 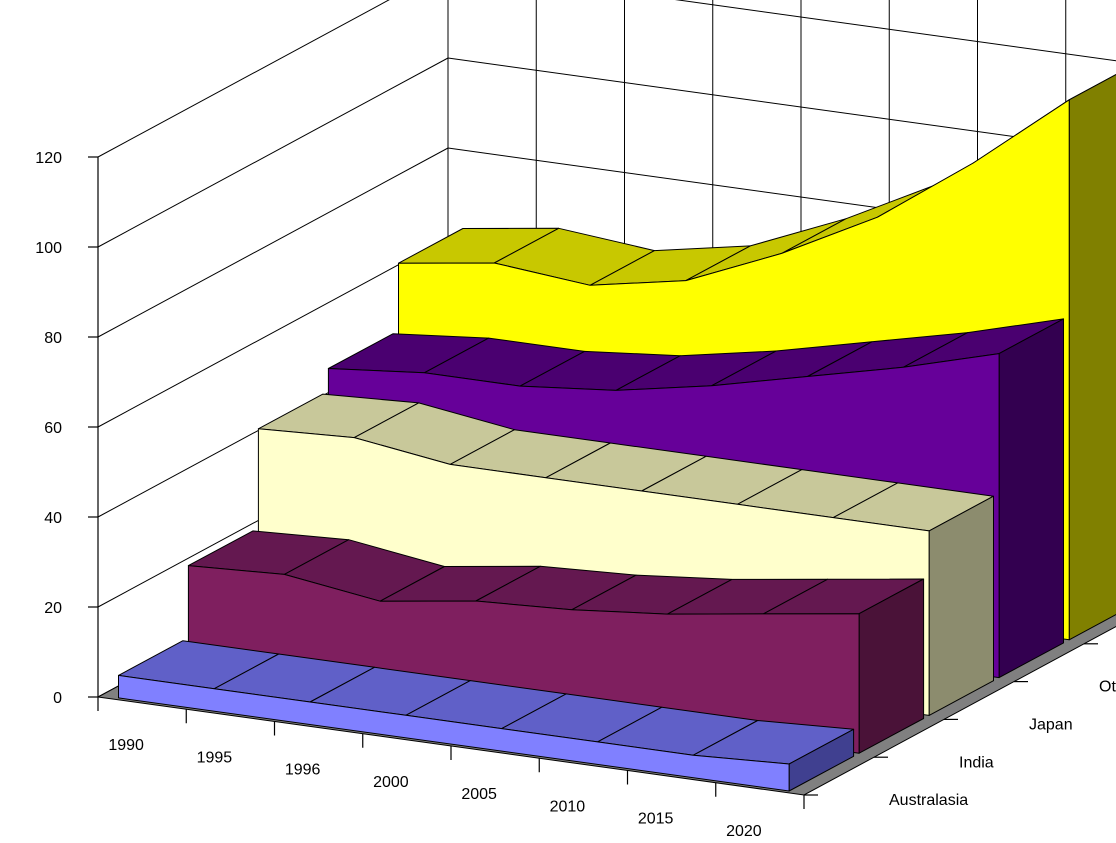 What do you see at coordinates (53, 428) in the screenshot?
I see `value-tick-label: 60` at bounding box center [53, 428].